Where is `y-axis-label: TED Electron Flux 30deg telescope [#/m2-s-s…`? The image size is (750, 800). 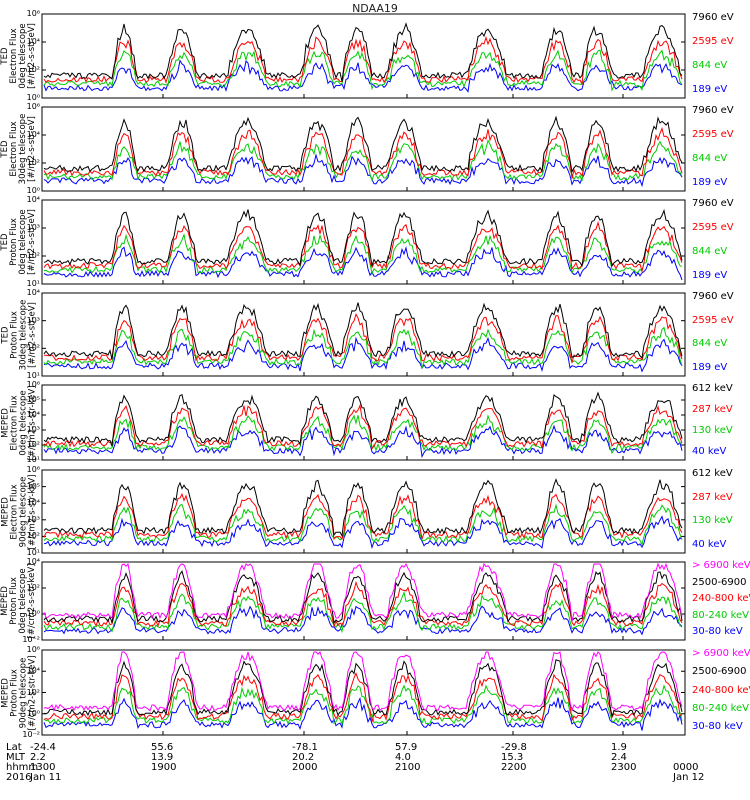
y-axis-label: TED Electron Flux 30deg telescope [#/m2-s-s… is located at coordinates (20, 149).